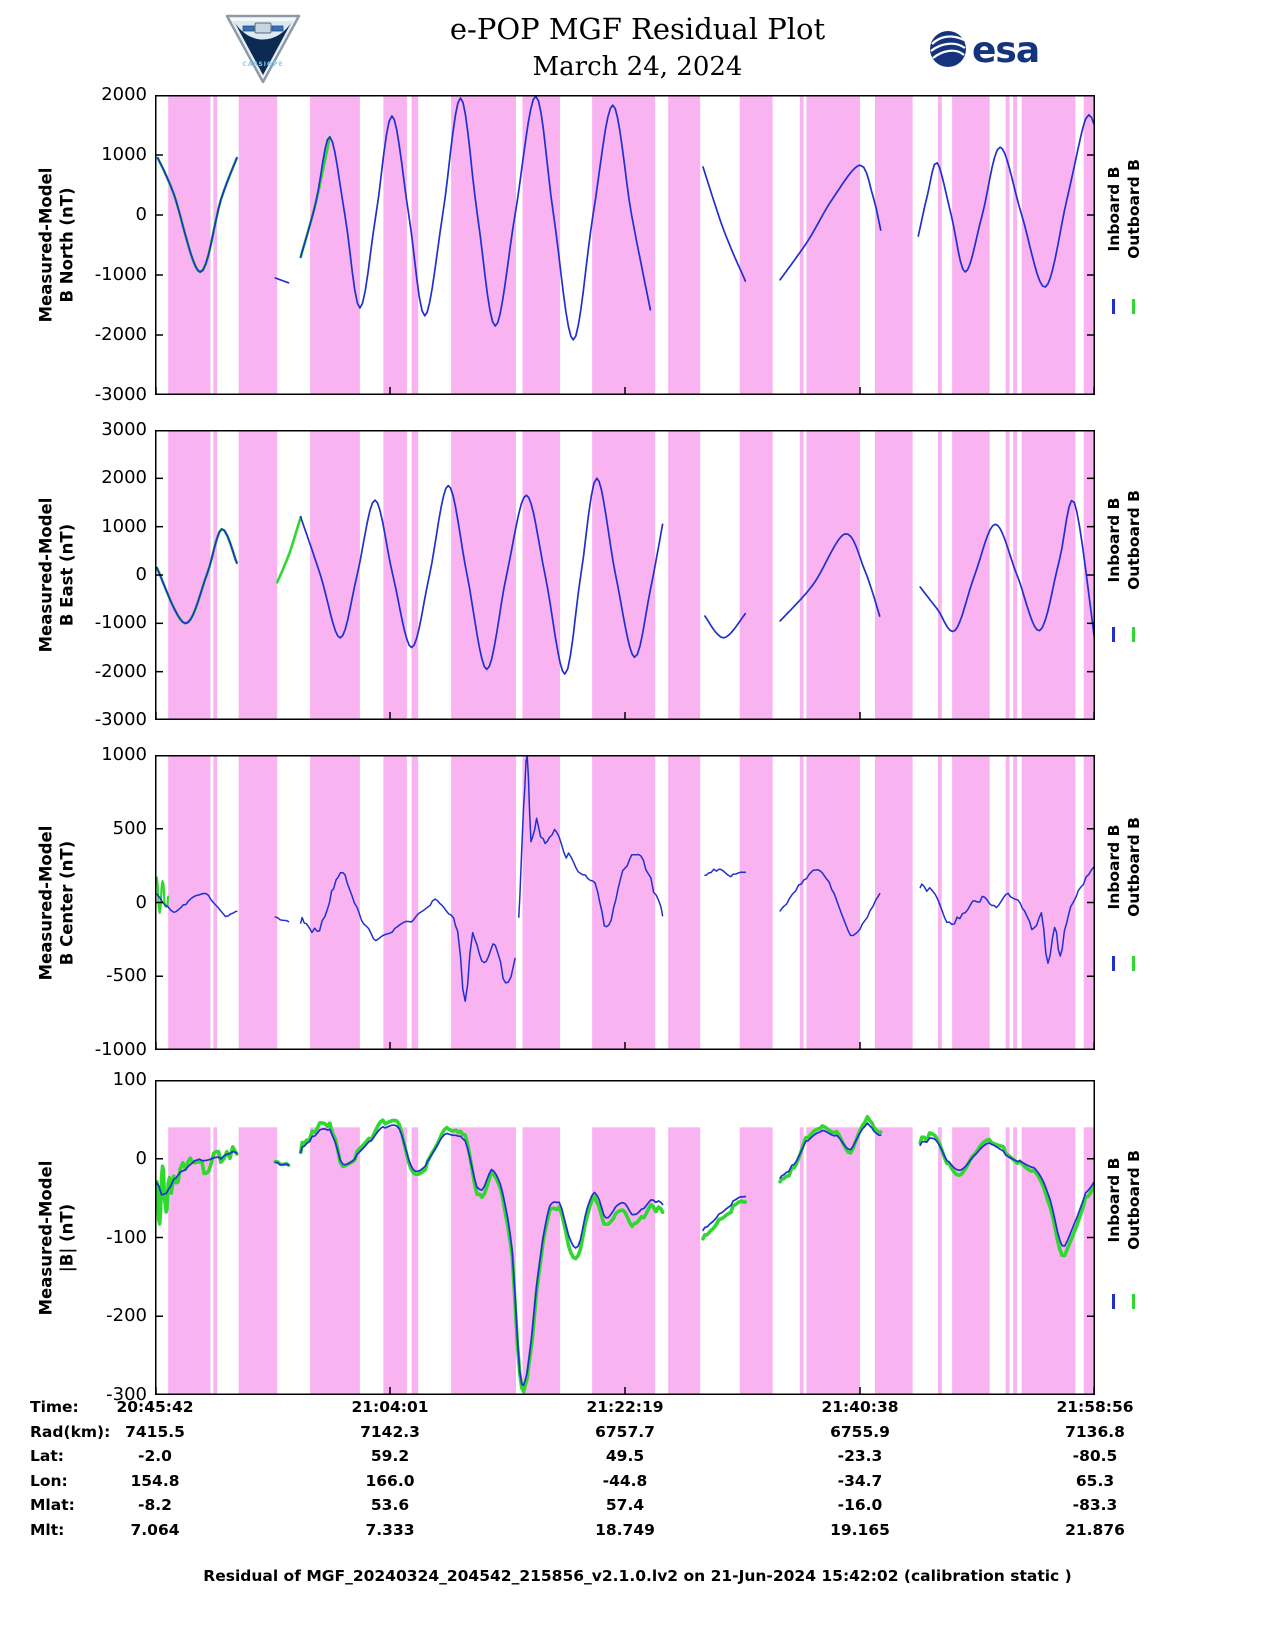  What do you see at coordinates (47, 1529) in the screenshot?
I see `footer-row-label: Mlt:` at bounding box center [47, 1529].